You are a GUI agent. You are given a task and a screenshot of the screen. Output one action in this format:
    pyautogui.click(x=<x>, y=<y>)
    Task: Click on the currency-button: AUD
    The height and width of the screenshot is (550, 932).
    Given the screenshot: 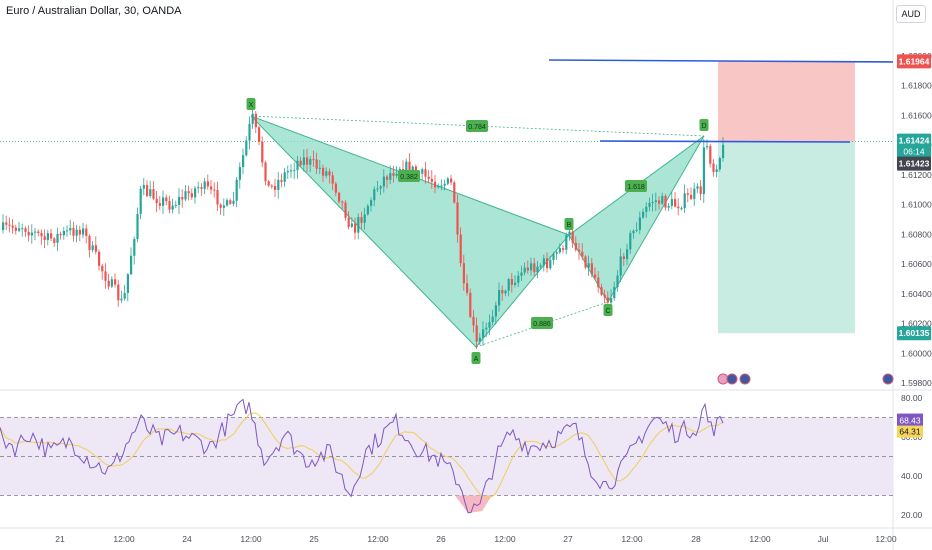 What is the action you would take?
    pyautogui.click(x=911, y=14)
    